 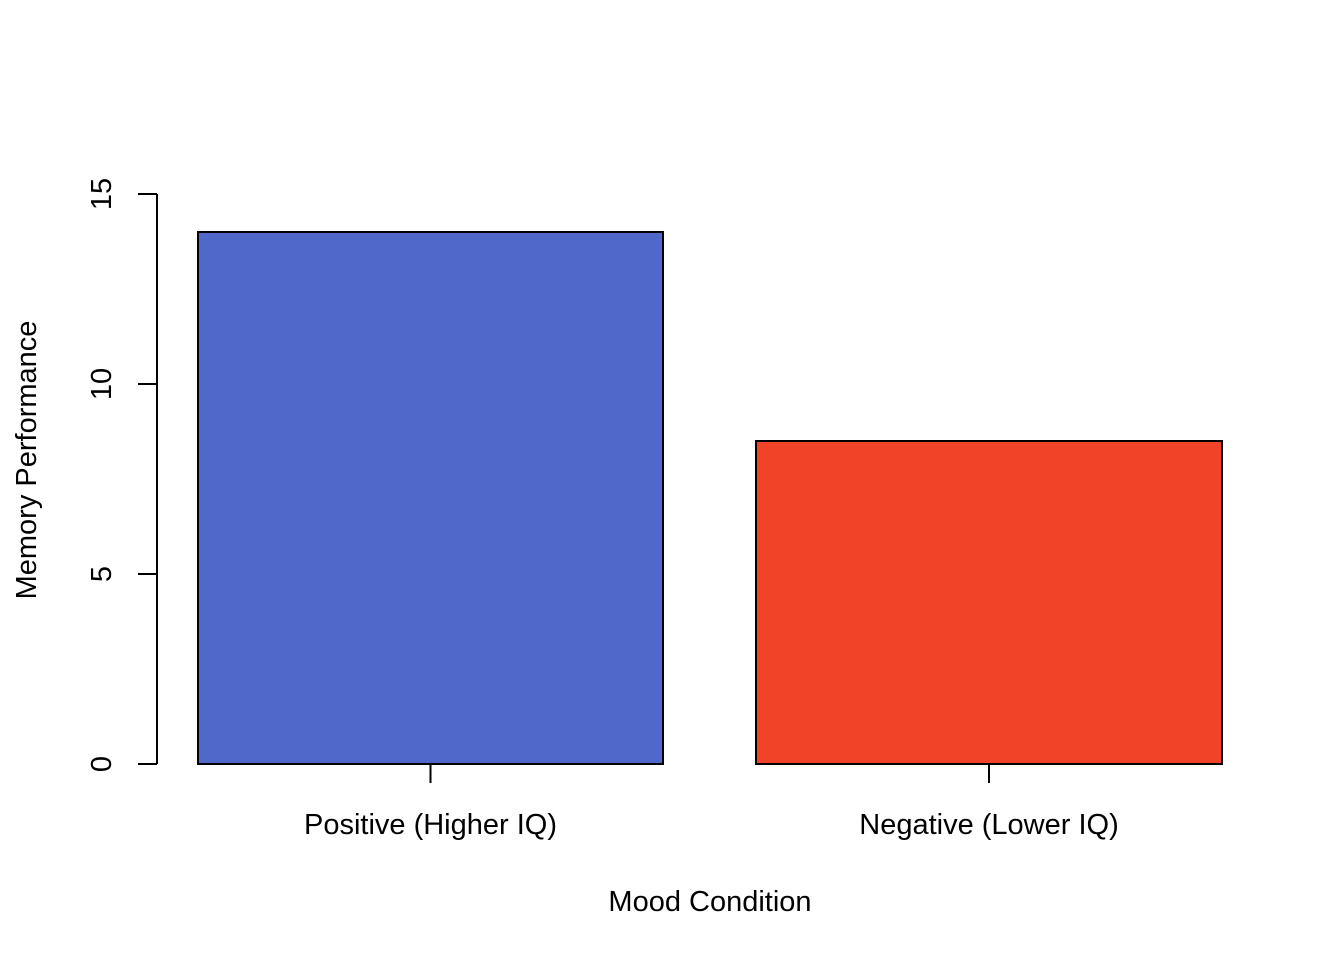 I want to click on x-category-label: Positive (Higher IQ), so click(x=430, y=825).